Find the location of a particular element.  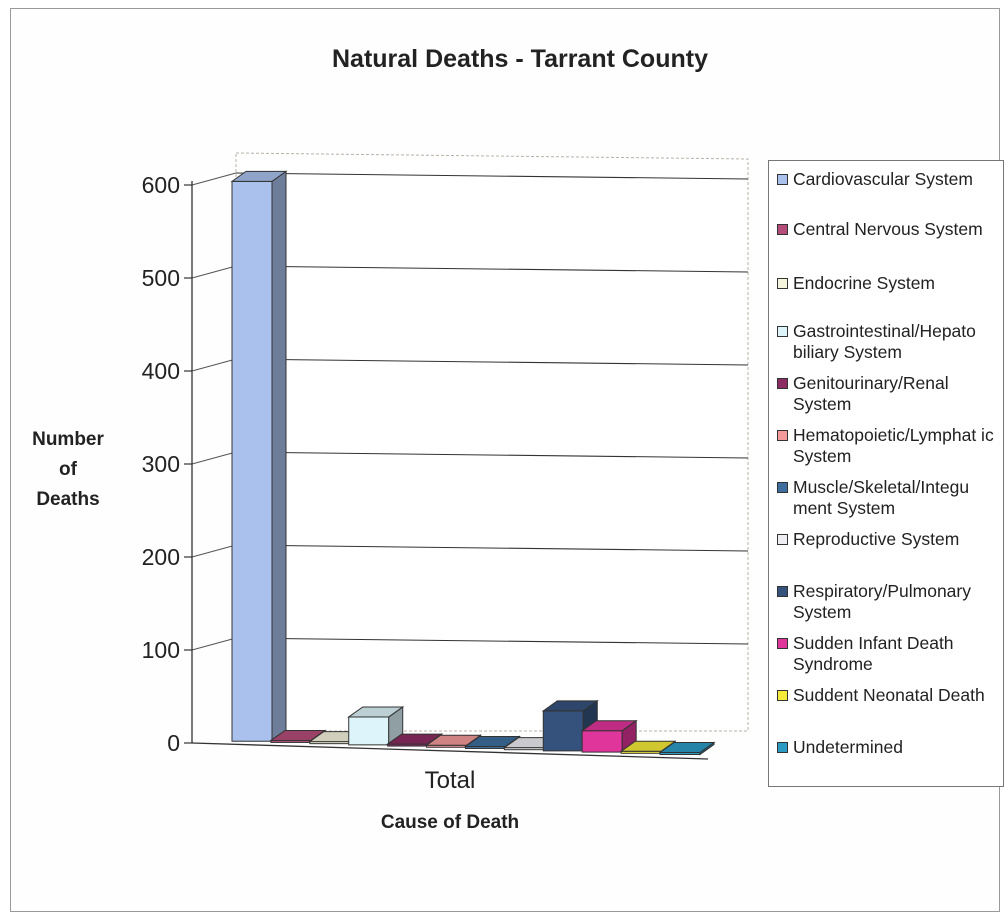

bar-0-front is located at coordinates (252, 461).